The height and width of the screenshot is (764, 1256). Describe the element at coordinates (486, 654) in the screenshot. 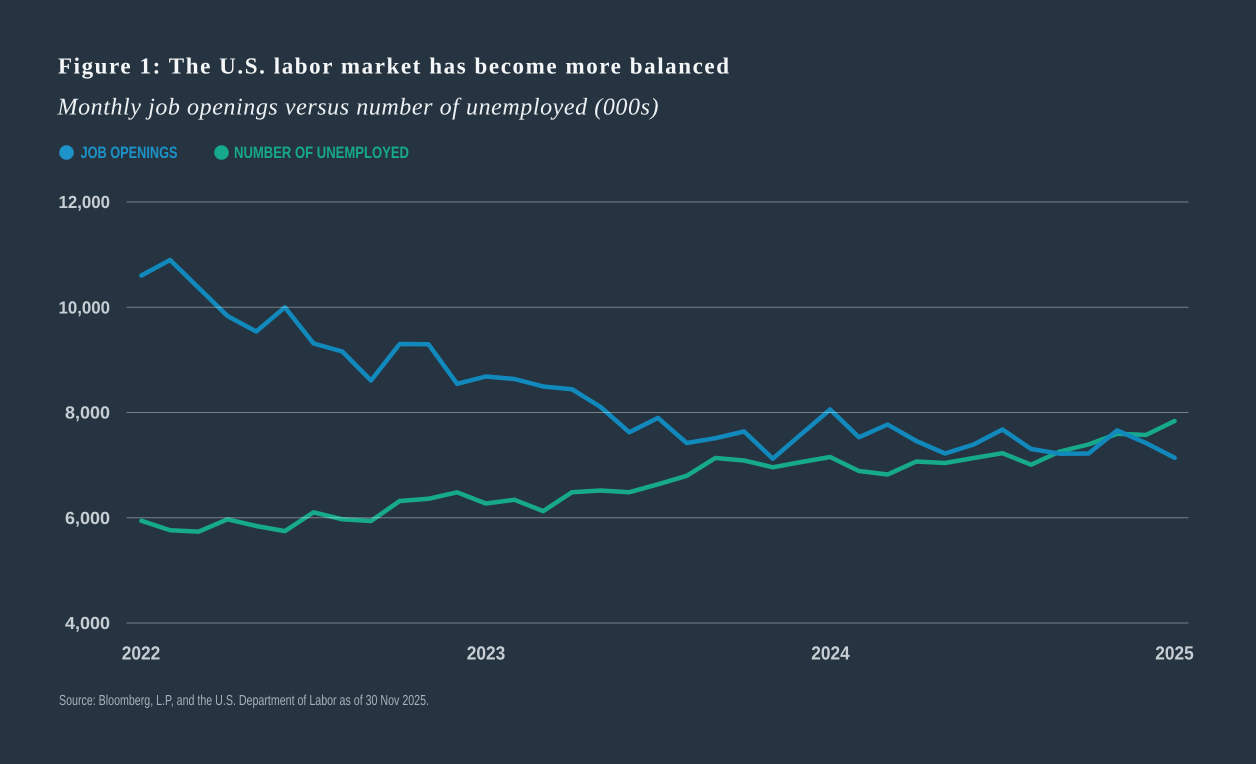

I see `svg-text: 2023` at that location.